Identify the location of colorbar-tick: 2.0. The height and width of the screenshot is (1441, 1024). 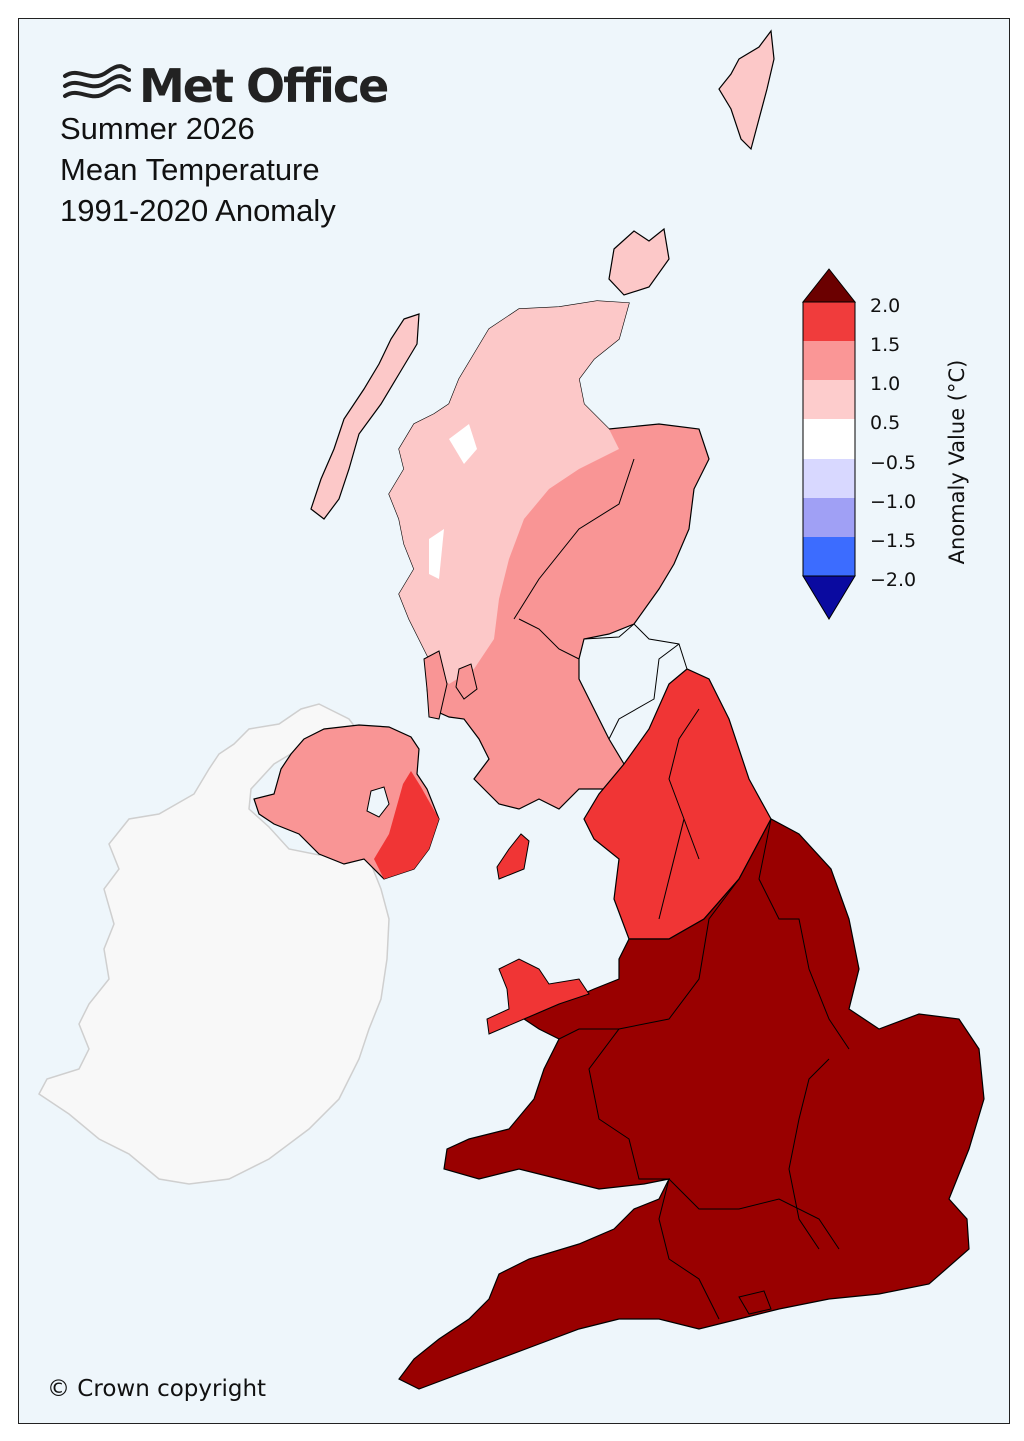
(885, 306).